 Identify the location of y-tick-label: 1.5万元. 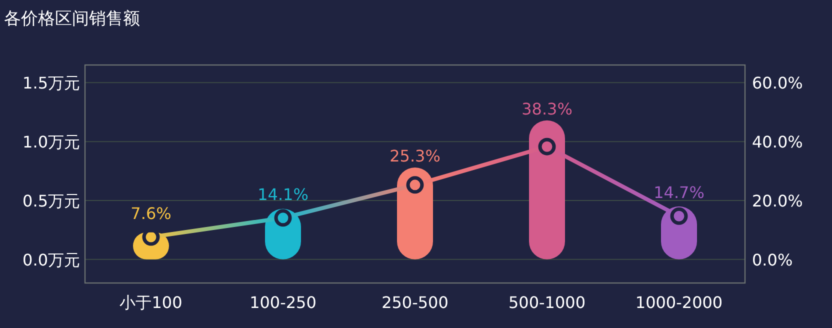
(51, 83).